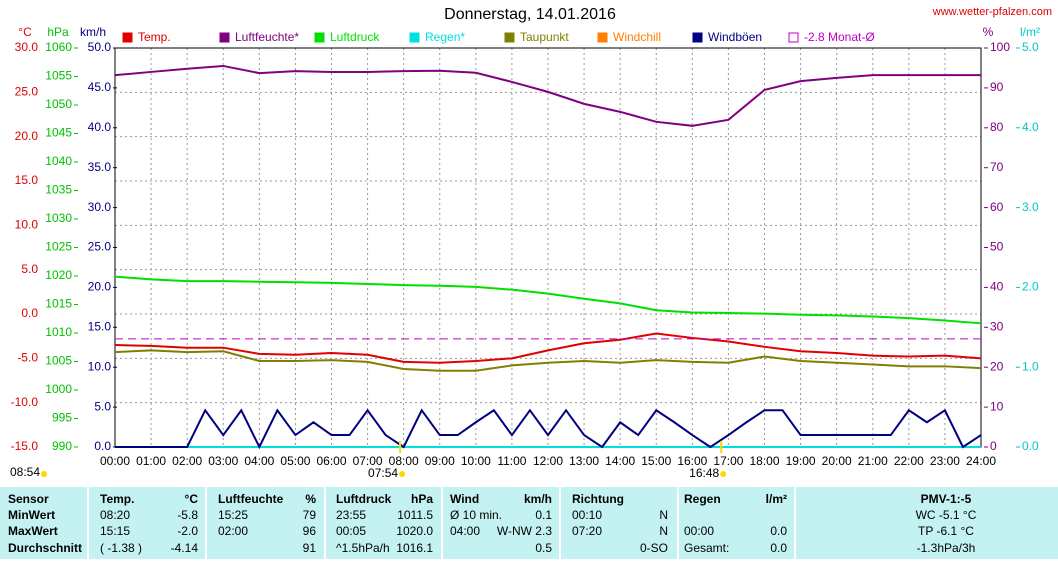  What do you see at coordinates (654, 548) in the screenshot?
I see `table-cell: 0-SO` at bounding box center [654, 548].